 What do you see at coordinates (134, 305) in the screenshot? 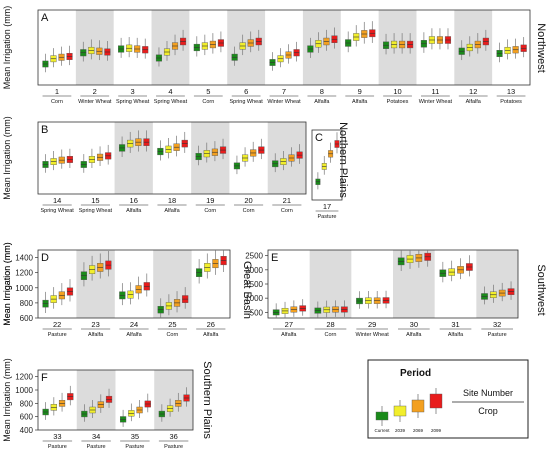
I see `site-group: 24 Alfalfa` at bounding box center [134, 305].